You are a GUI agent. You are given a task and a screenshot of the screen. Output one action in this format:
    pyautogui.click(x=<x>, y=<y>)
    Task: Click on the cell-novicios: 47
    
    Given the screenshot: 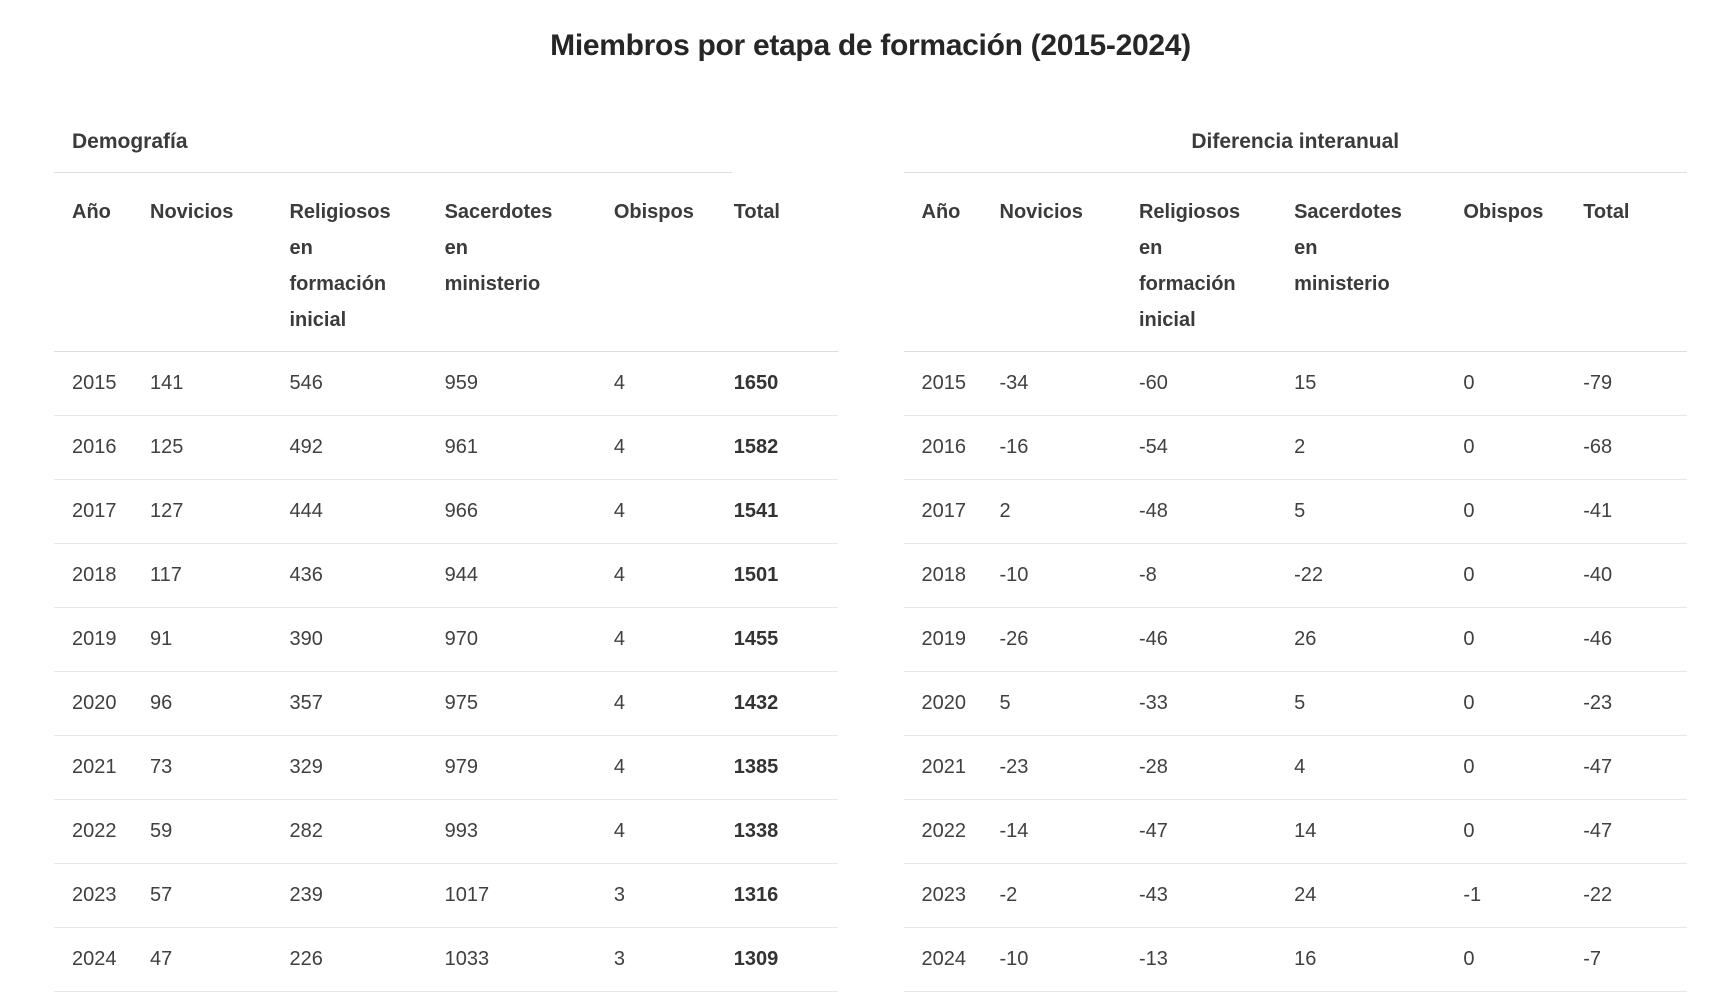 What is the action you would take?
    pyautogui.click(x=218, y=959)
    